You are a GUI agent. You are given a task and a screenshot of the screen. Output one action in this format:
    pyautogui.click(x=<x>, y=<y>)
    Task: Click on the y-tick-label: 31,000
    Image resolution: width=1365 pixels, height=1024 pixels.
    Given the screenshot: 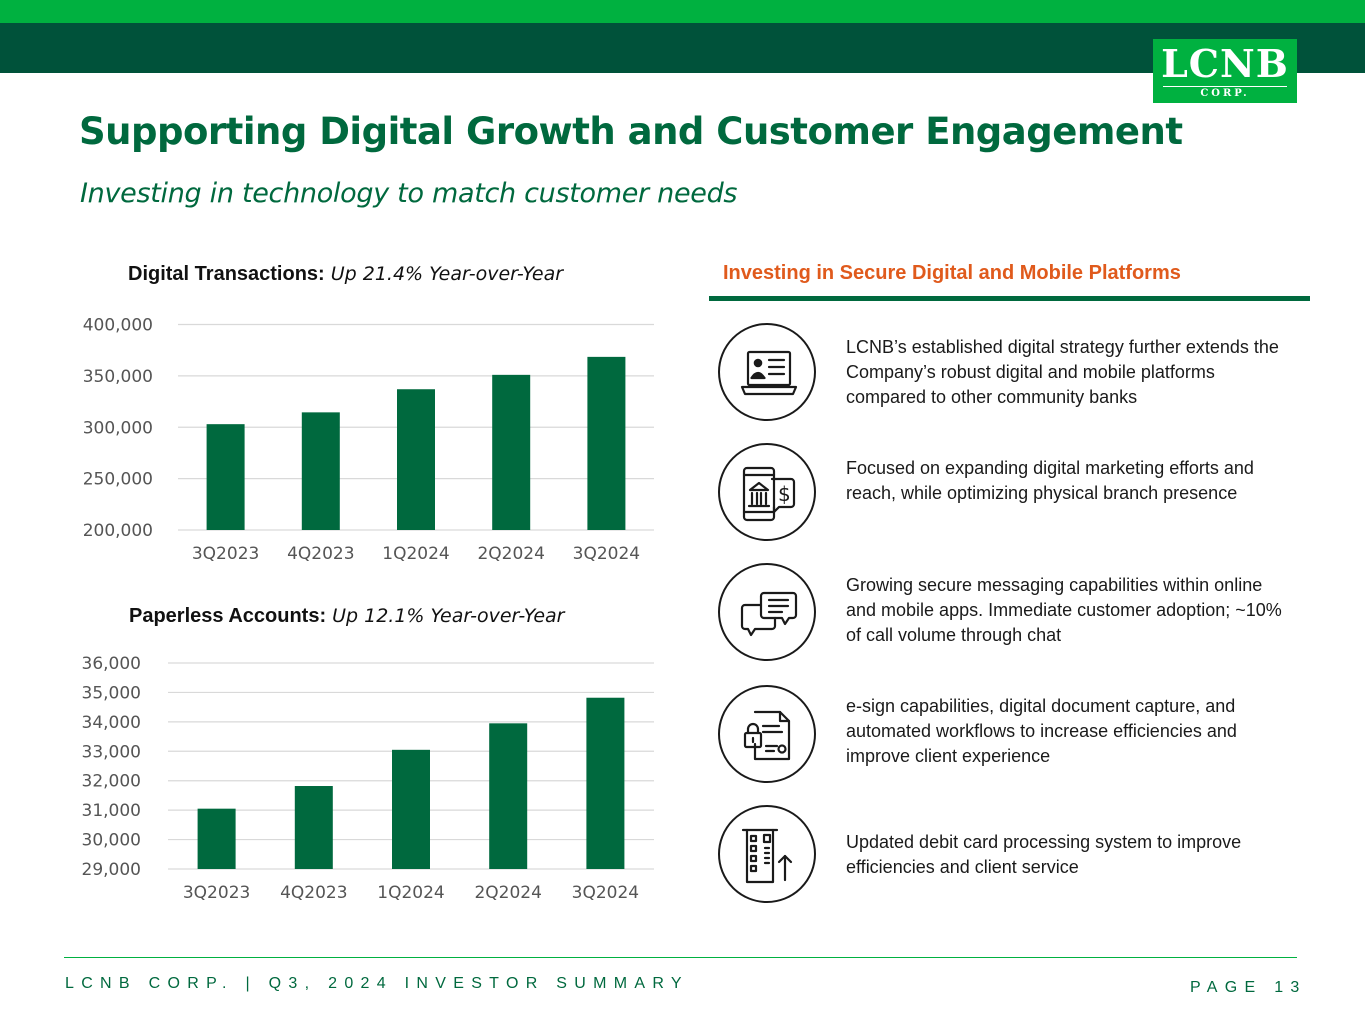 What is the action you would take?
    pyautogui.click(x=111, y=811)
    